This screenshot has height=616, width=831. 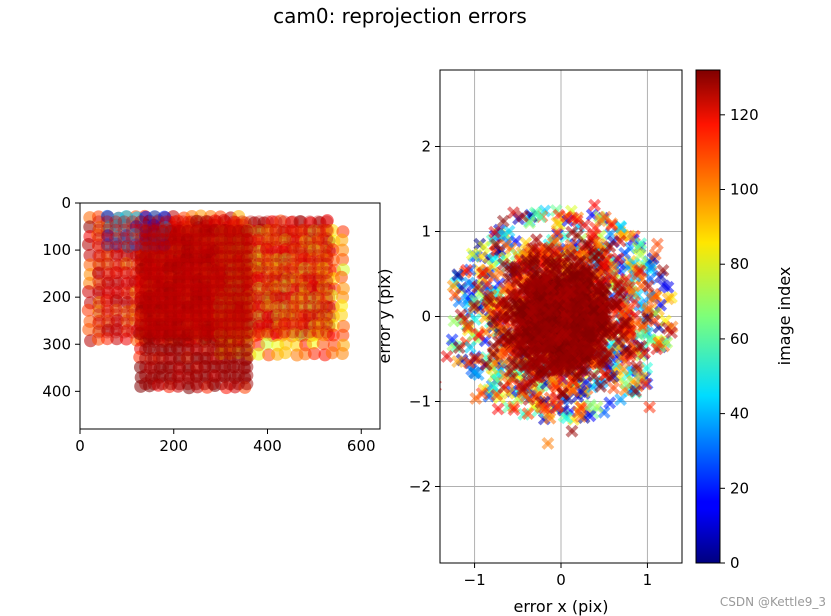 I want to click on colorbar-tick-label: 20, so click(x=739, y=488).